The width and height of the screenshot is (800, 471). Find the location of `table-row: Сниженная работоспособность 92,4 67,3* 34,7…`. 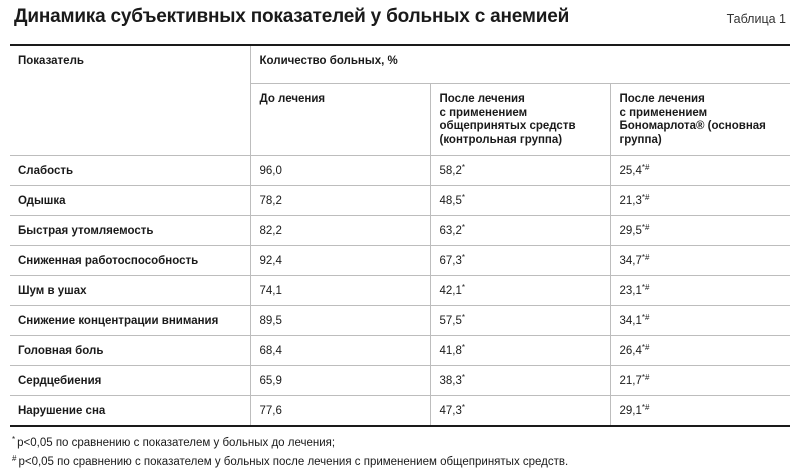

table-row: Сниженная работоспособность 92,4 67,3* 34,7… is located at coordinates (400, 260).